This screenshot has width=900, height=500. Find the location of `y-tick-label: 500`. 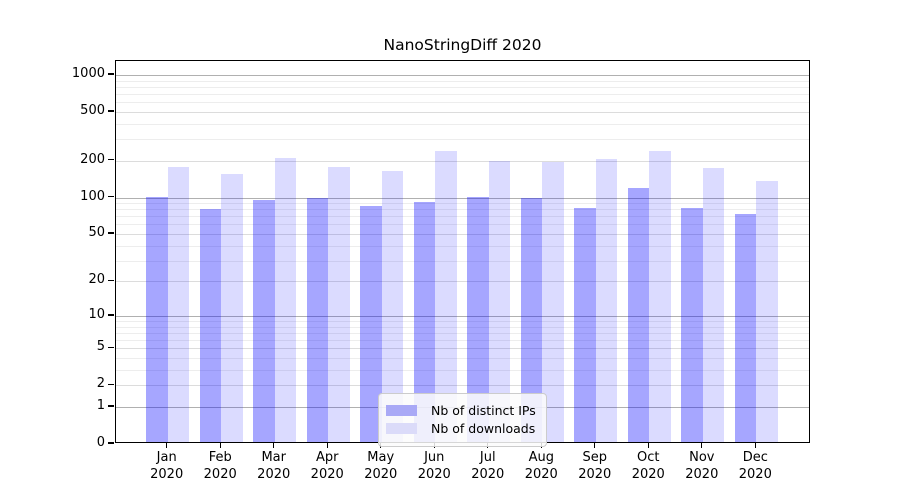

y-tick-label: 500 is located at coordinates (92, 110).